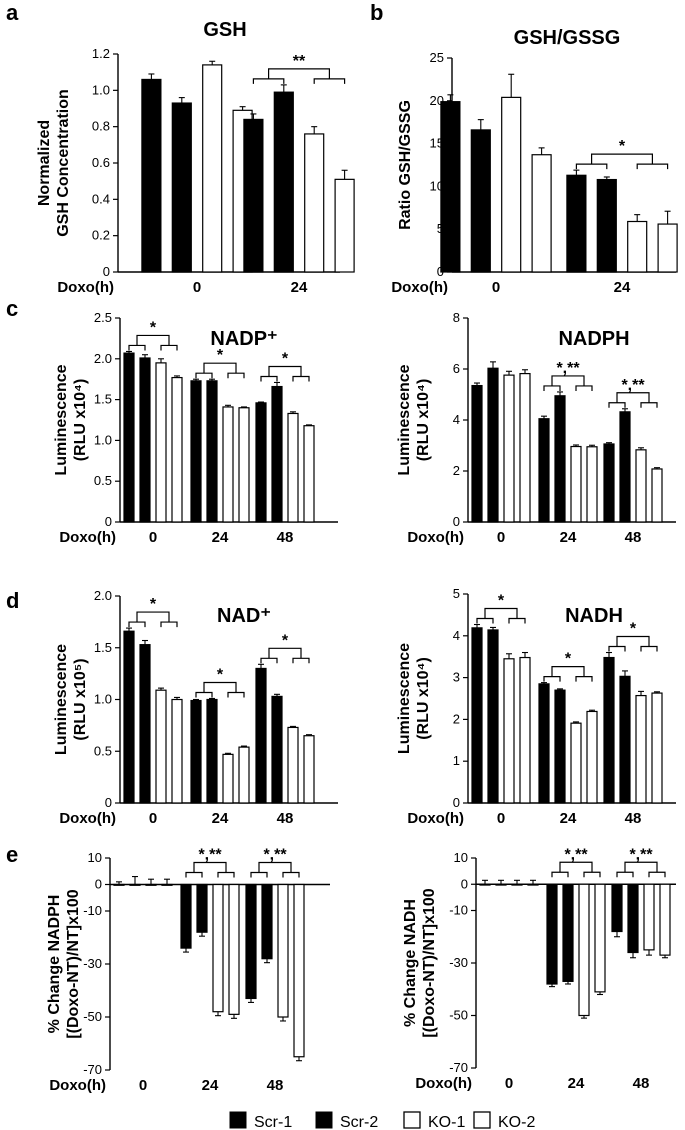 The width and height of the screenshot is (685, 1130). I want to click on chart-title: NAD⁺, so click(244, 616).